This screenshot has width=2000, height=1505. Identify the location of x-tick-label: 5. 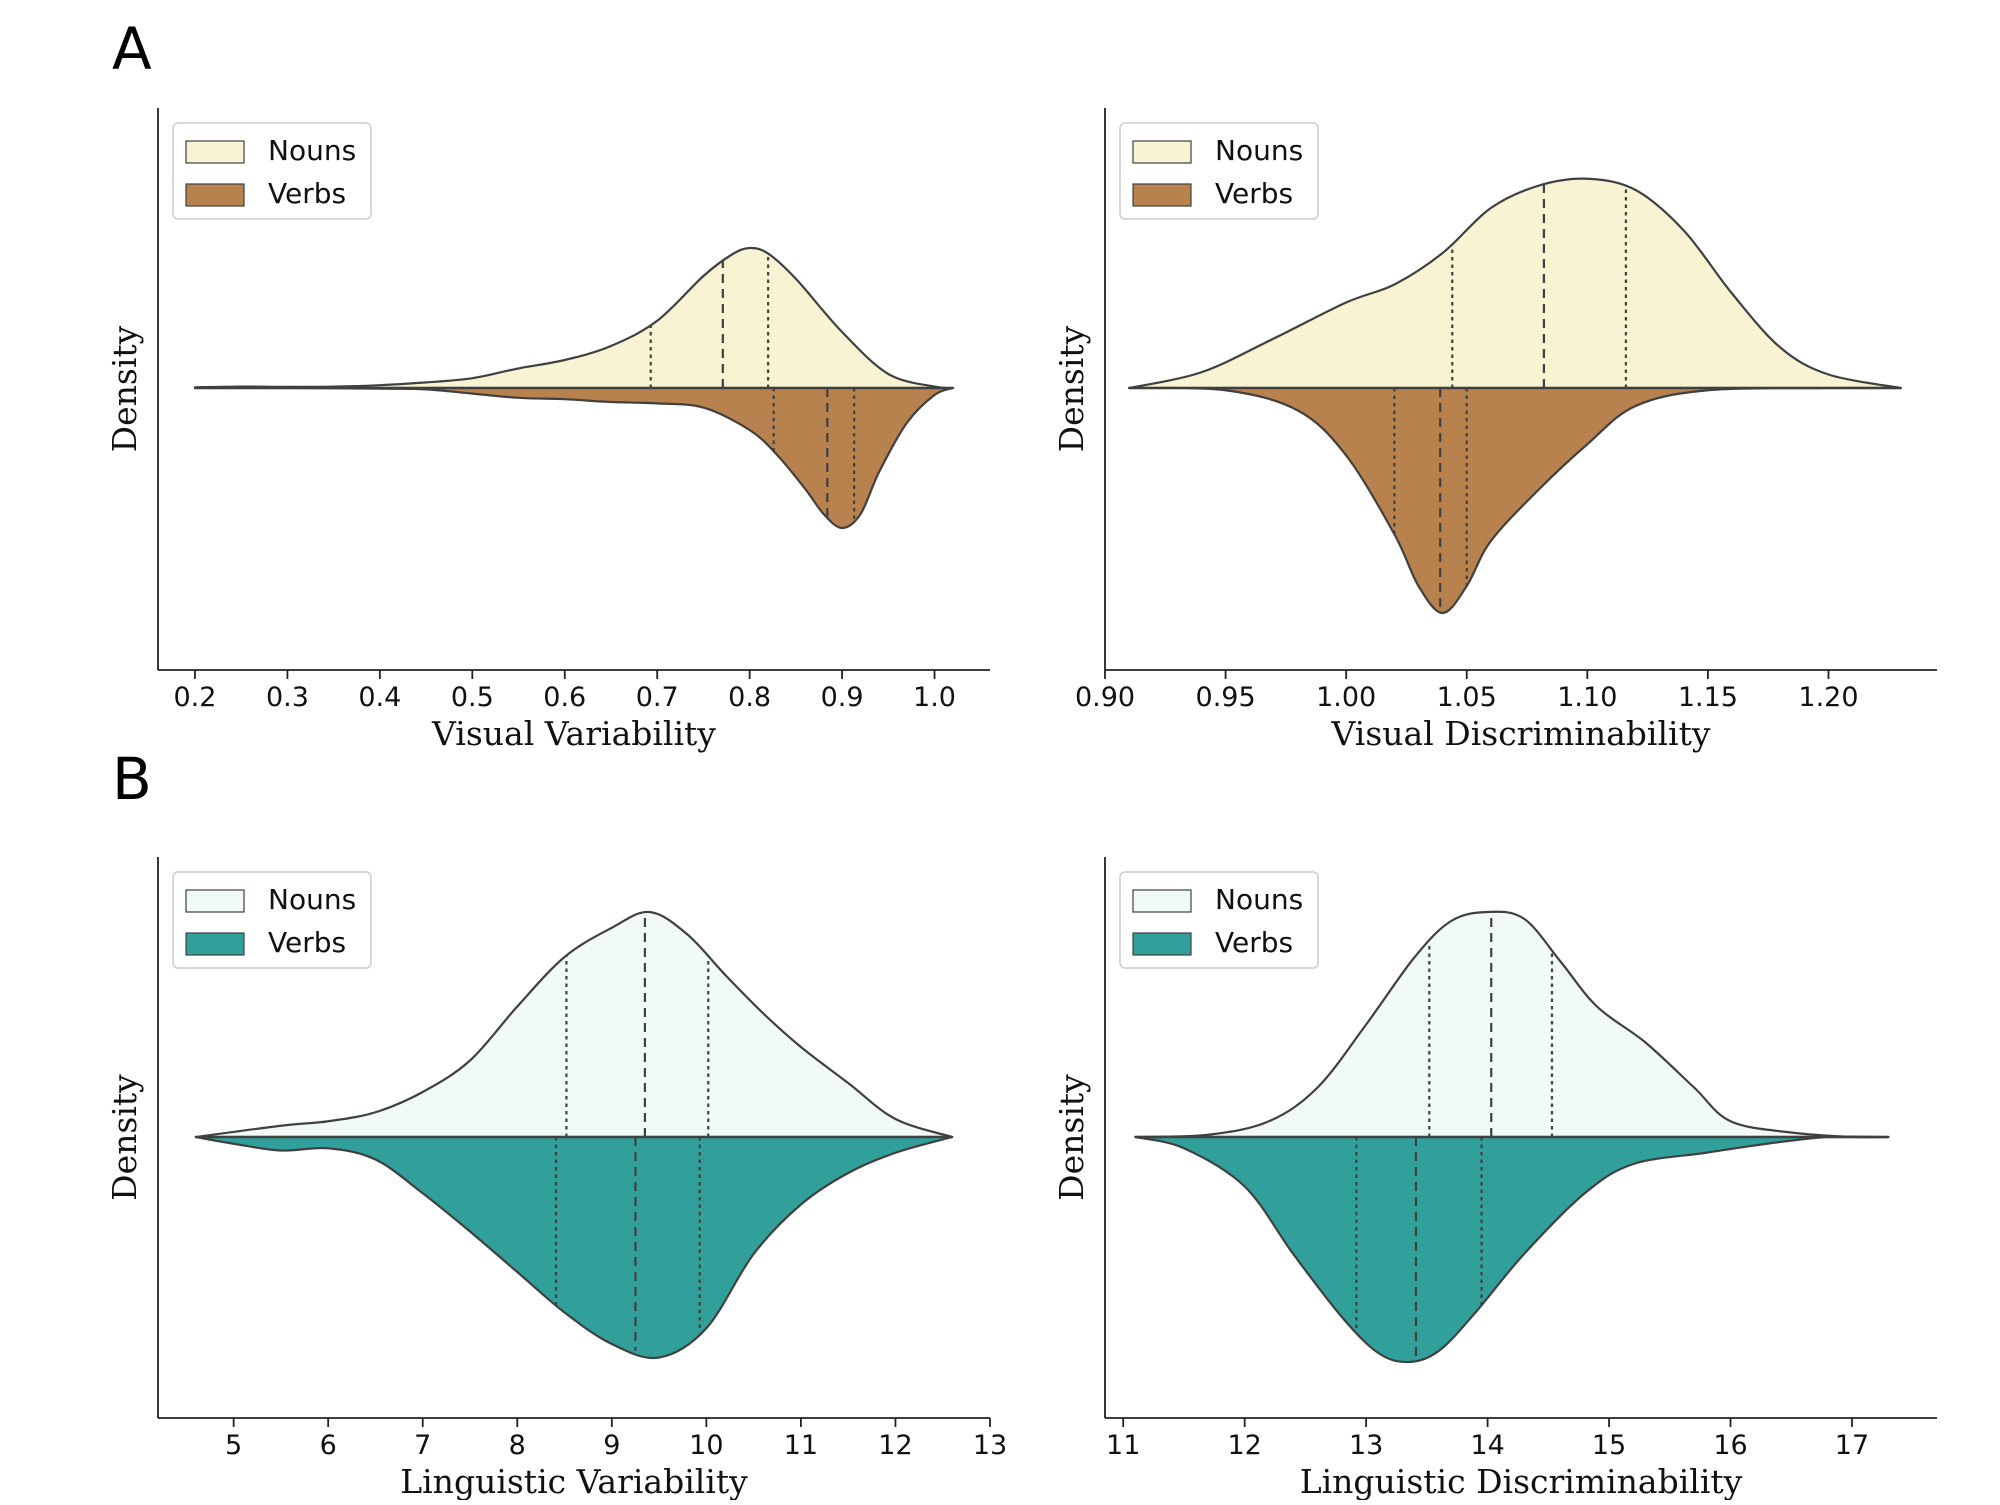
(233, 1445).